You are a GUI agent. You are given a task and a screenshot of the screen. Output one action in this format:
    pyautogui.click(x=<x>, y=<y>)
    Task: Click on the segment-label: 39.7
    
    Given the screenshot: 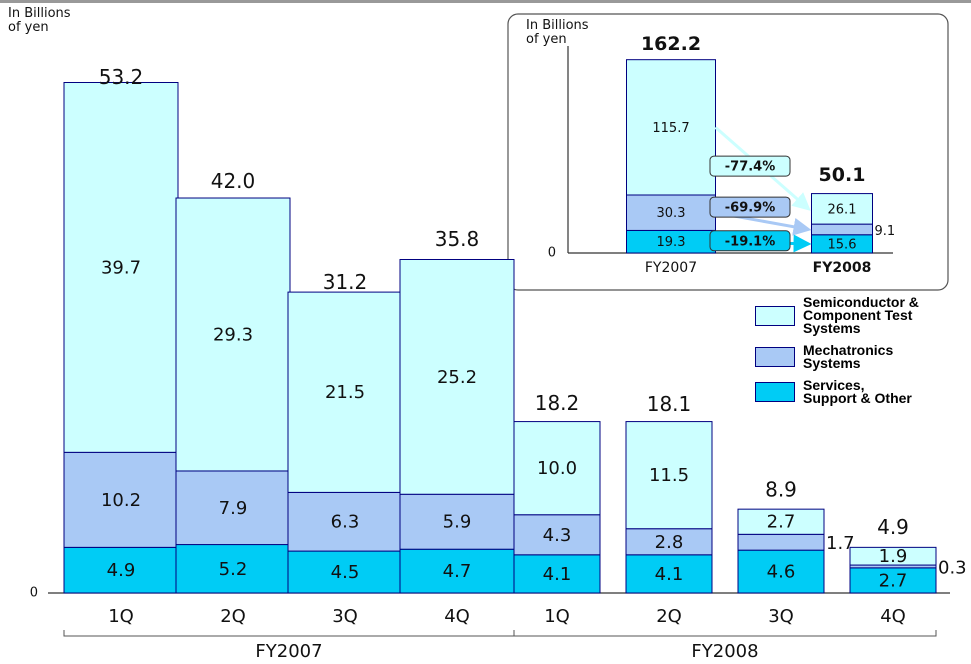 What is the action you would take?
    pyautogui.click(x=121, y=267)
    